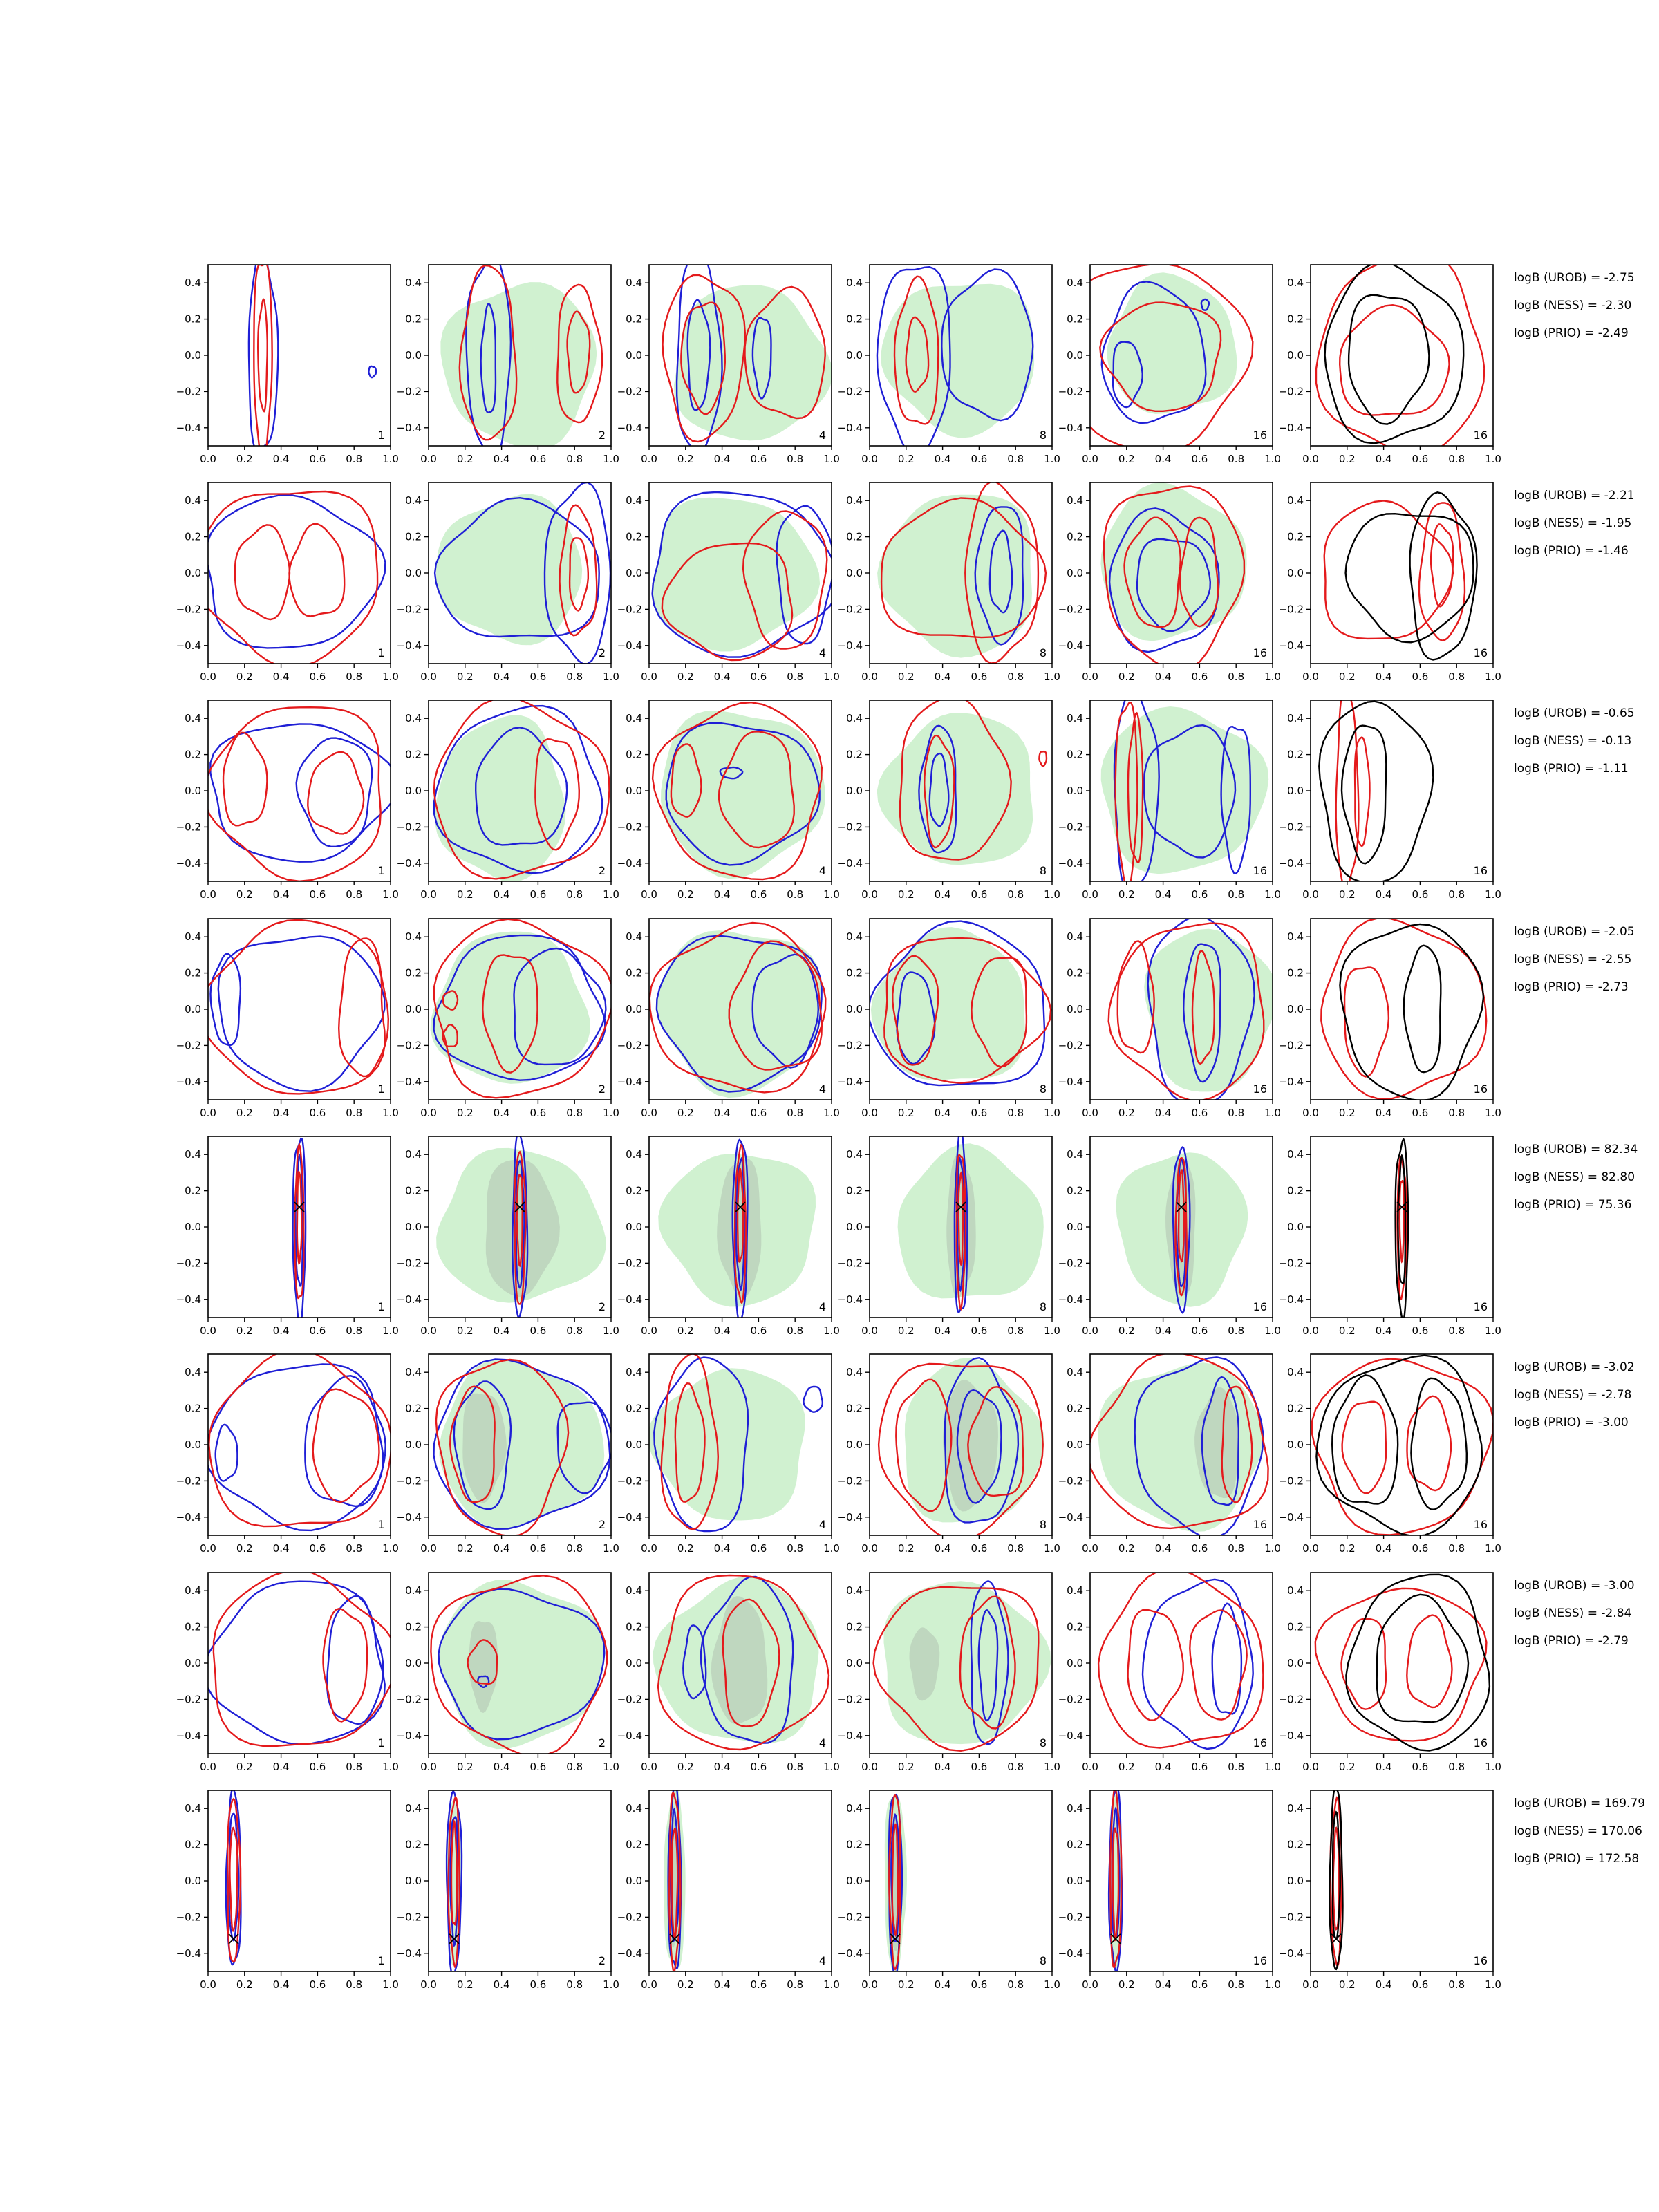 This screenshot has width=1659, height=2212. I want to click on black-contour, so click(1418, 1662).